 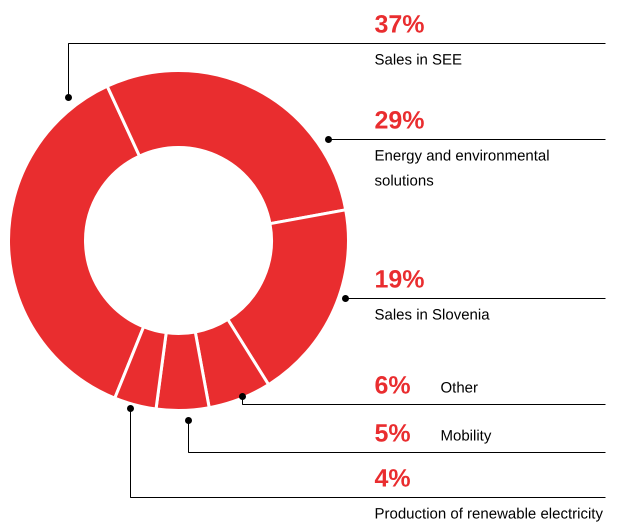 What do you see at coordinates (399, 280) in the screenshot?
I see `data-label: 19%` at bounding box center [399, 280].